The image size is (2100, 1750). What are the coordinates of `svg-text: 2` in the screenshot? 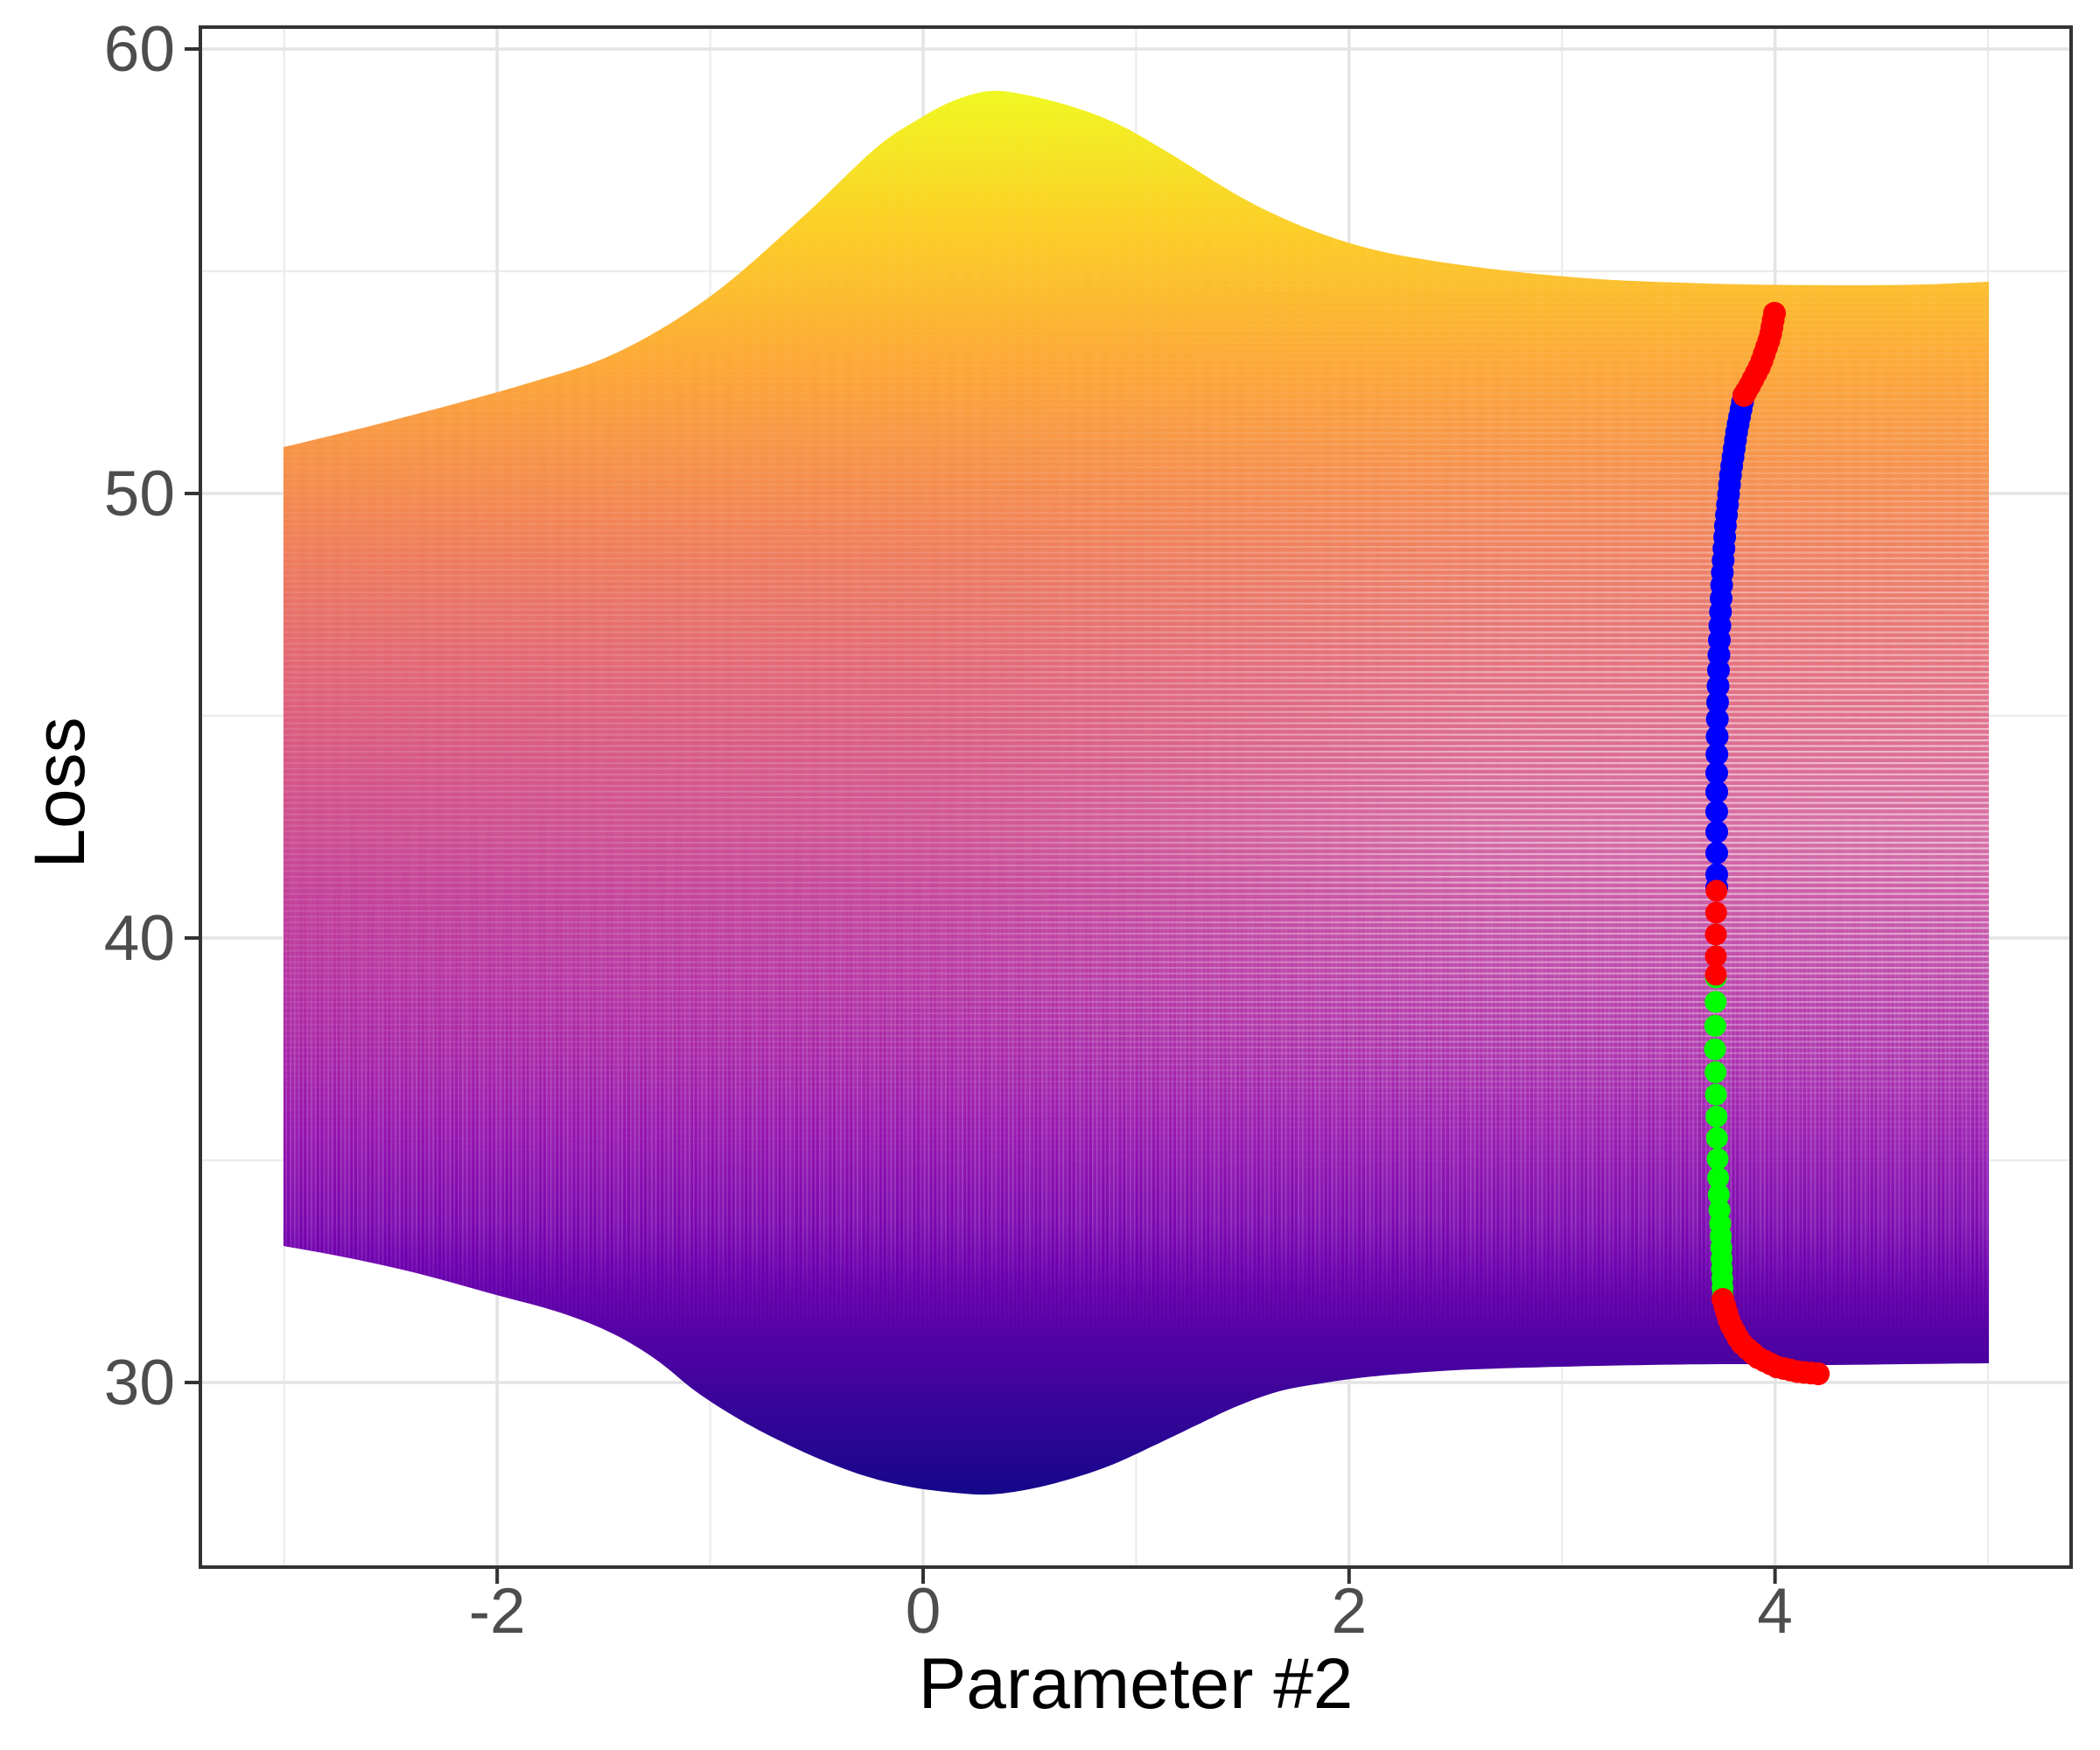 It's located at (1349, 1611).